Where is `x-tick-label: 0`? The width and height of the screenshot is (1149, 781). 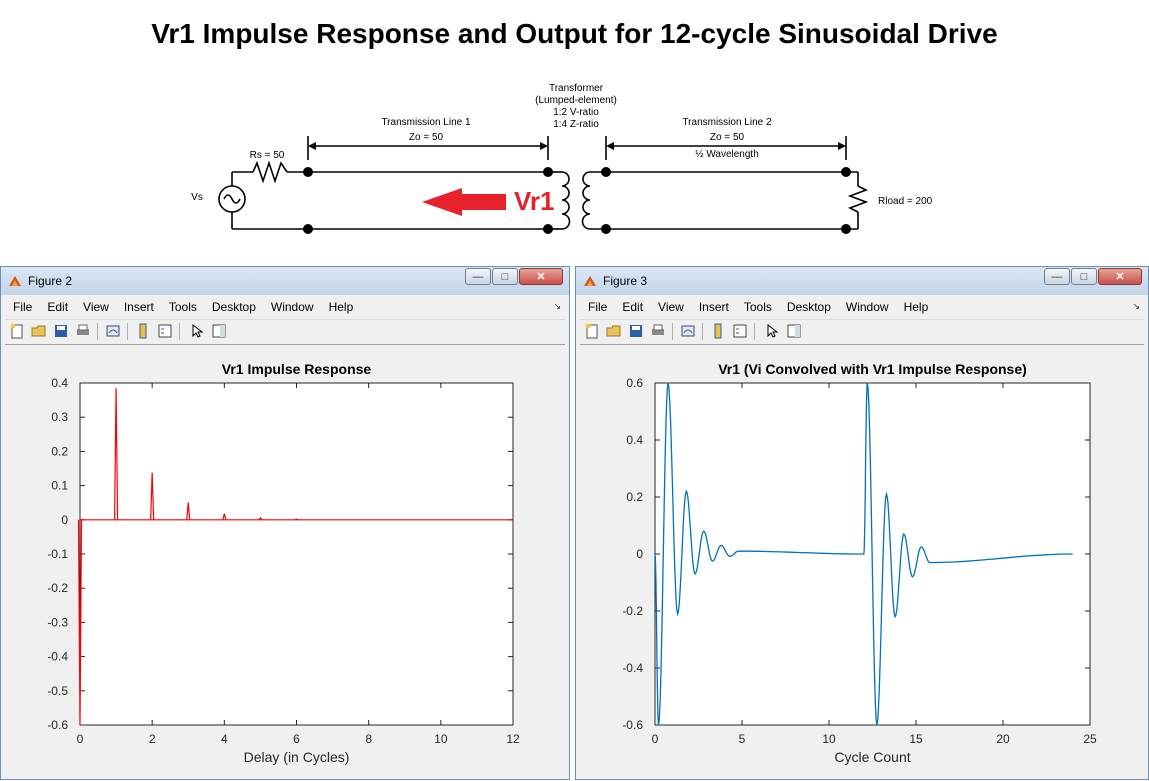
x-tick-label: 0 is located at coordinates (80, 739).